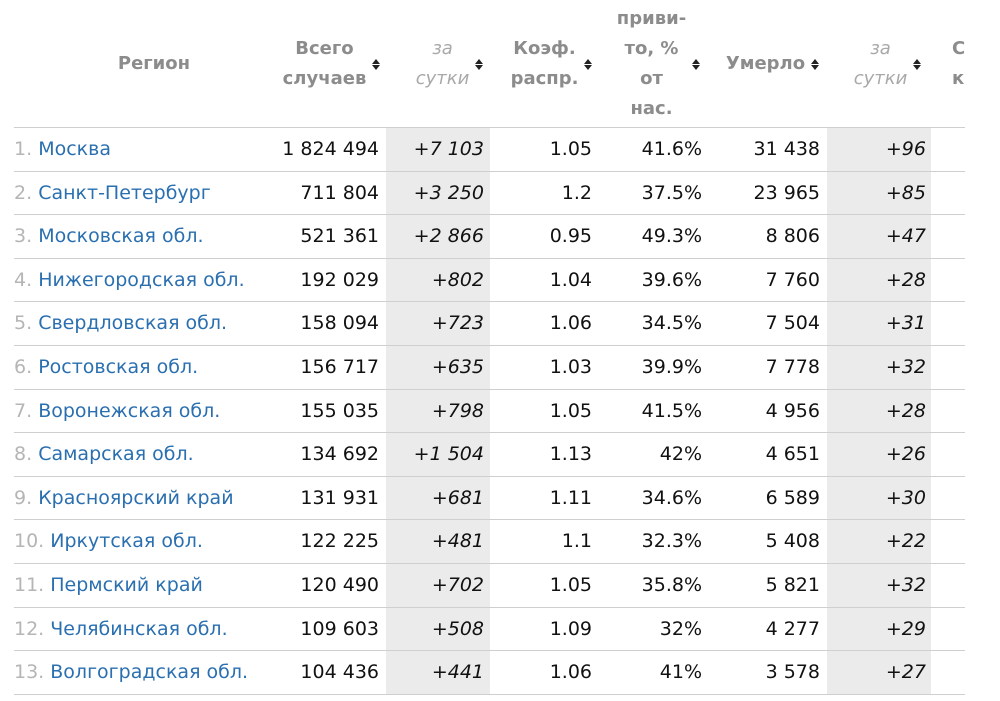  What do you see at coordinates (792, 279) in the screenshot?
I see `deaths-cell: 7 760` at bounding box center [792, 279].